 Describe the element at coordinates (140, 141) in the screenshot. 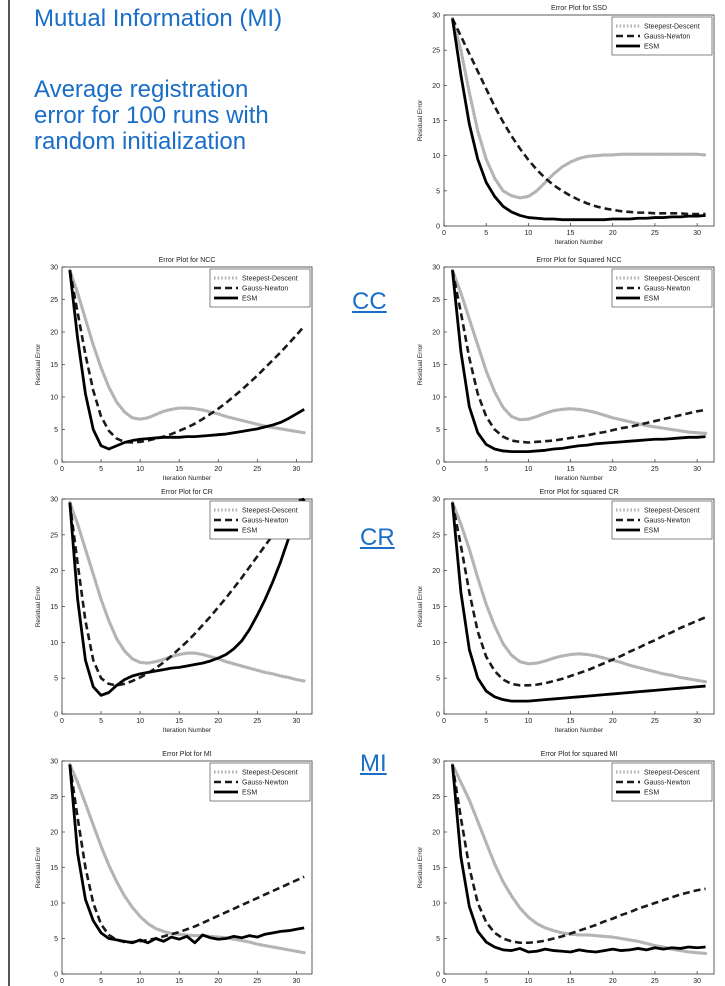

I see `subtitle-line: random initialization` at that location.